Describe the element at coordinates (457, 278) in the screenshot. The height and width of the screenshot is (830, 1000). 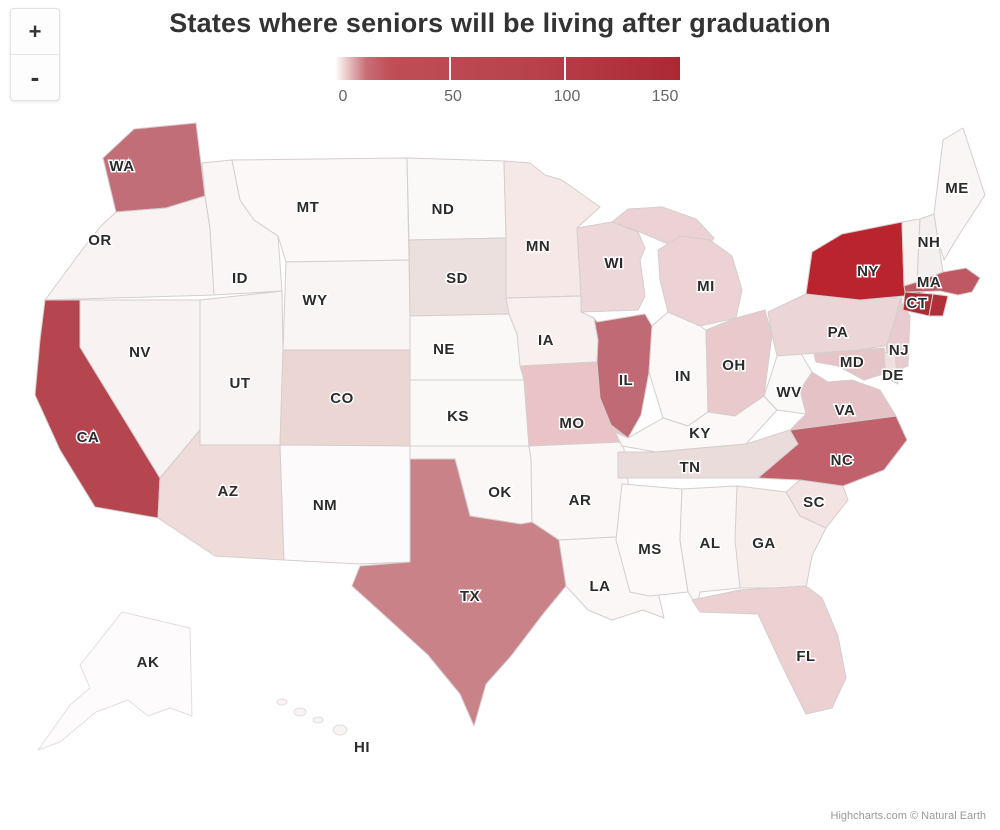
I see `state-label-sd: SD` at that location.